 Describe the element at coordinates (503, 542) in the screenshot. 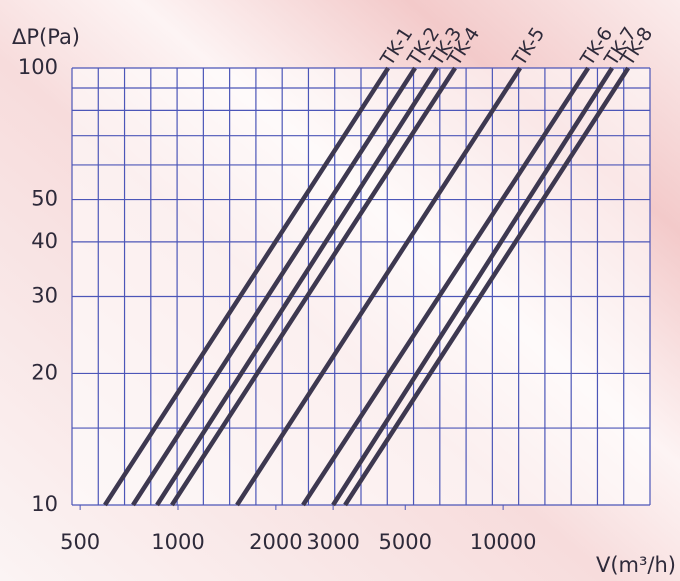

I see `x-tick-label: 10000` at that location.